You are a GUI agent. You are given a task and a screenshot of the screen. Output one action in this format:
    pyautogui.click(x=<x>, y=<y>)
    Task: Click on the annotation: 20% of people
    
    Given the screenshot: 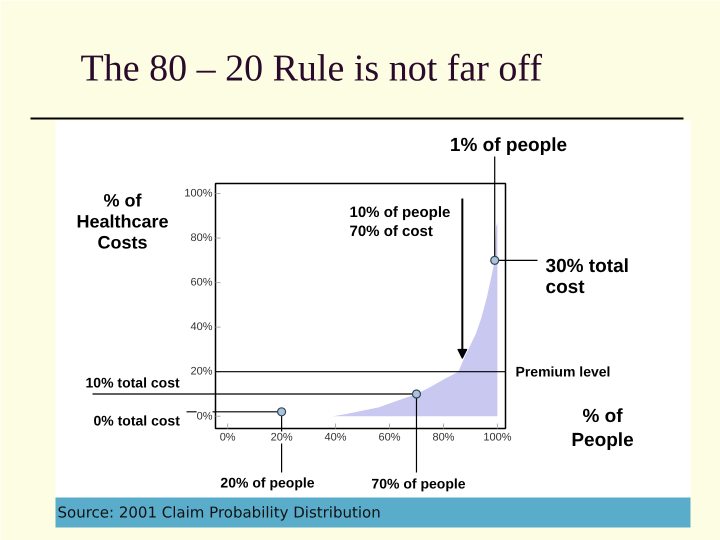 What is the action you would take?
    pyautogui.click(x=267, y=482)
    